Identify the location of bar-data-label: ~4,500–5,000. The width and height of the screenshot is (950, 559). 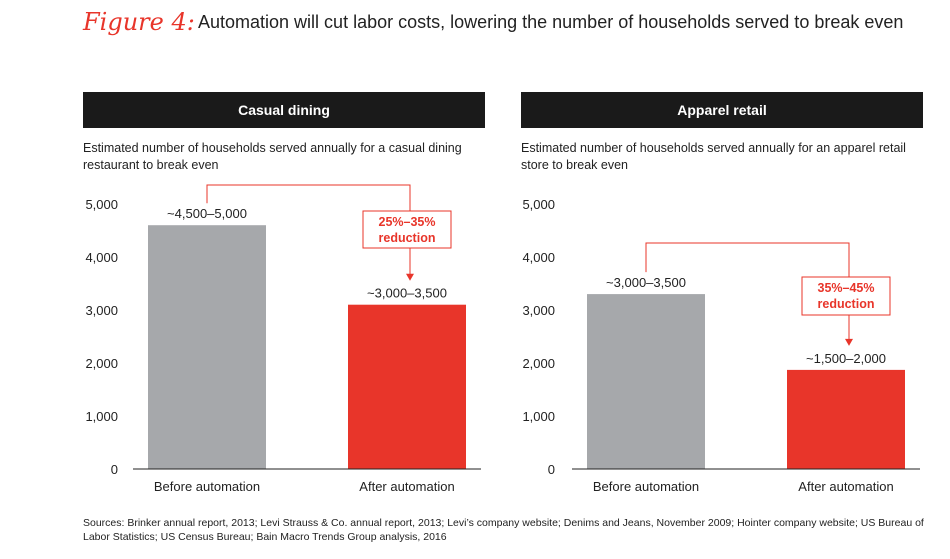
(207, 213).